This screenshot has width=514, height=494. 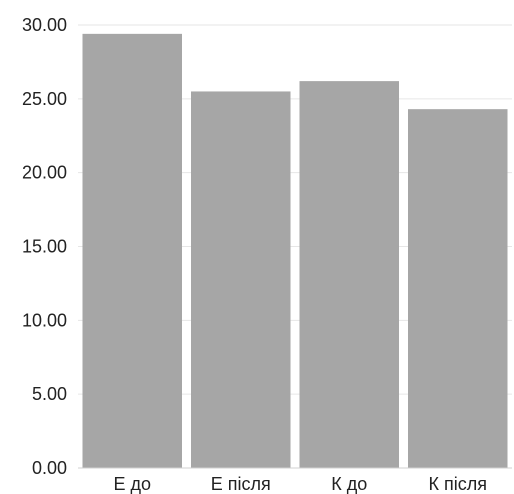 What do you see at coordinates (44, 173) in the screenshot?
I see `y-tick-label: 20.00` at bounding box center [44, 173].